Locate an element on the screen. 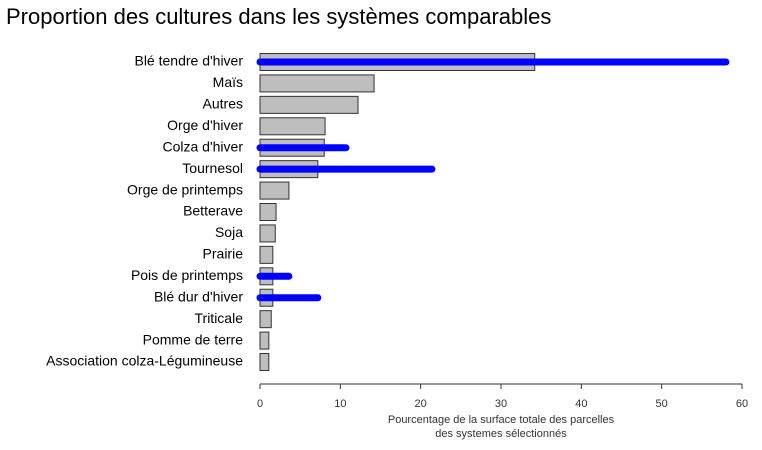 This screenshot has height=450, width=762. category-label: Colza d'hiver is located at coordinates (203, 146).